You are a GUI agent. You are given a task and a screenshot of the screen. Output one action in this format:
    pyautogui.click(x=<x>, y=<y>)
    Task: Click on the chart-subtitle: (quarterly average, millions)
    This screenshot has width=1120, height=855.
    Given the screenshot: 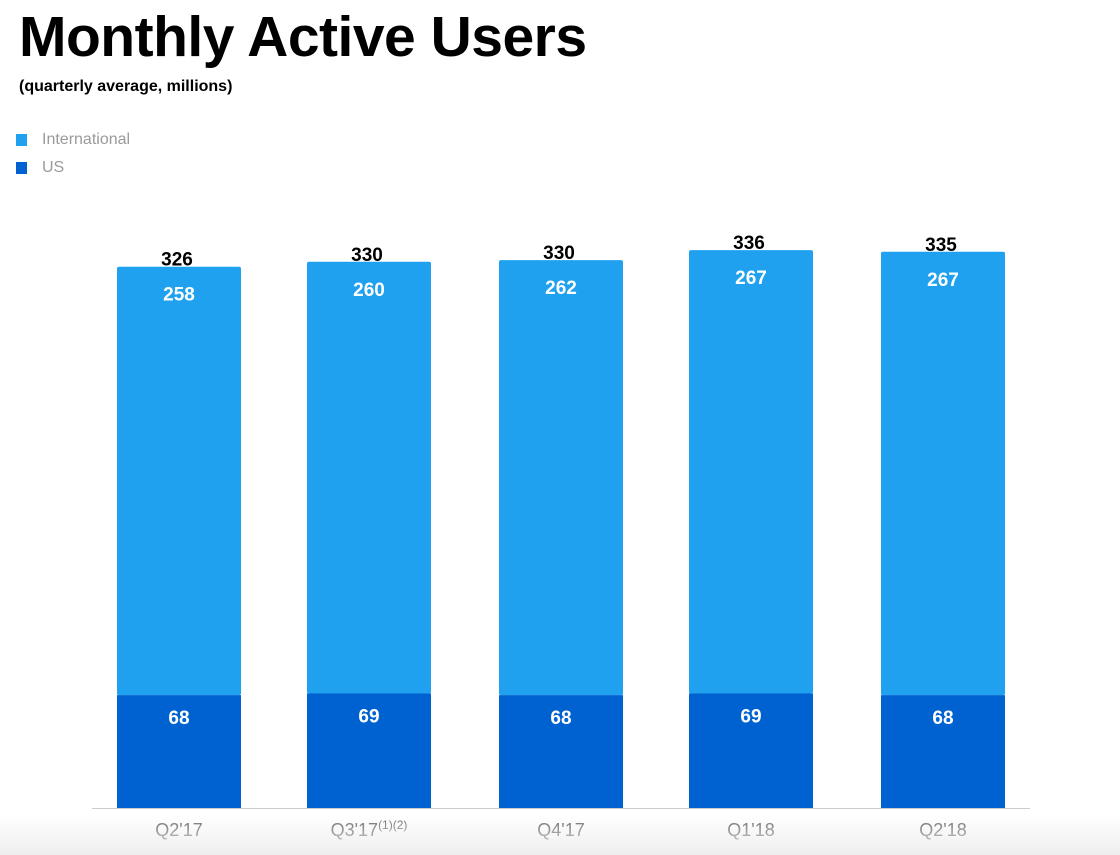 What is the action you would take?
    pyautogui.click(x=126, y=86)
    